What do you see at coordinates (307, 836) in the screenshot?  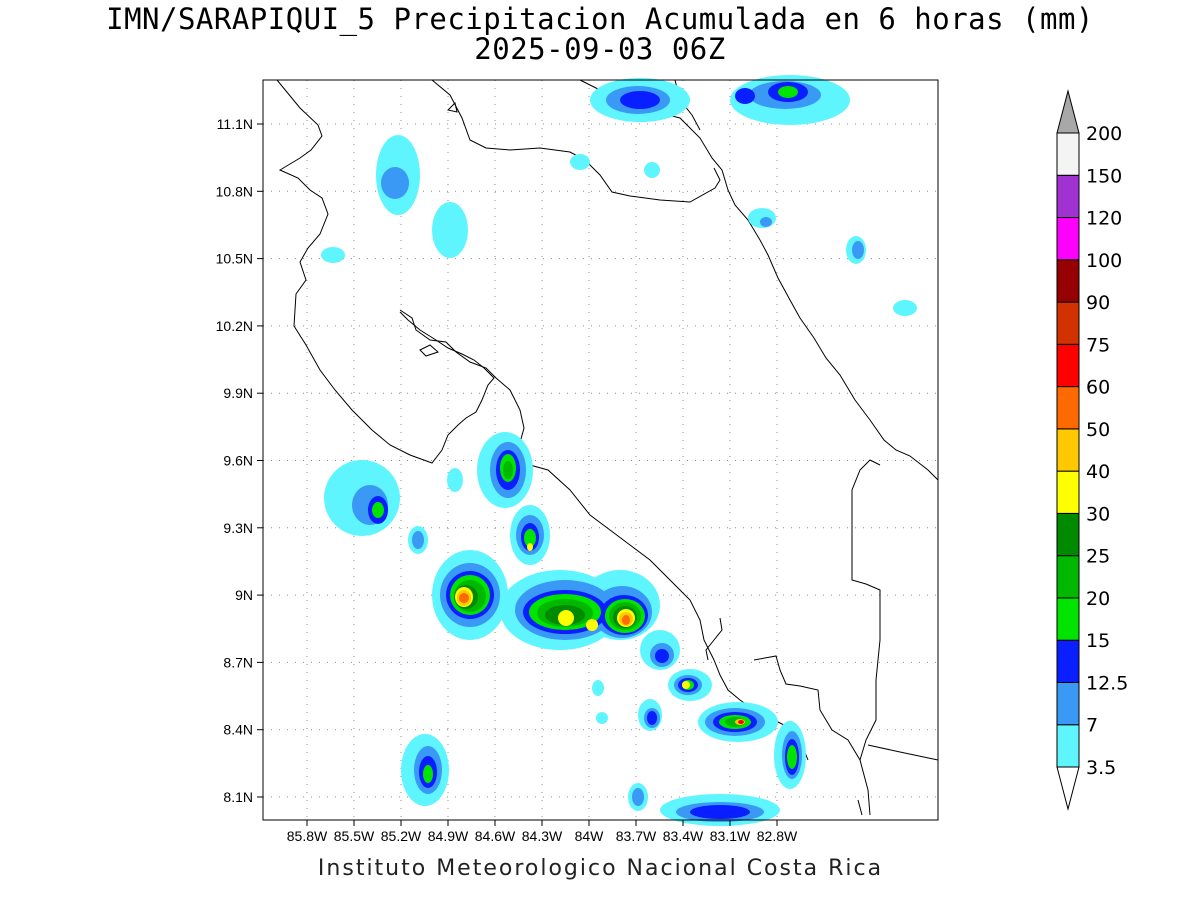 I see `lon-tick-label: 85.8W` at bounding box center [307, 836].